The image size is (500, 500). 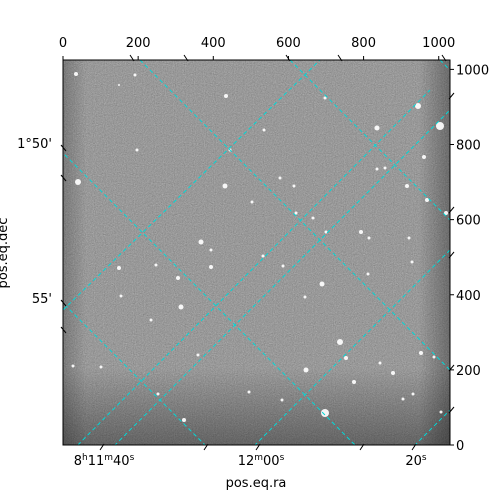 I want to click on y-axis-title: pos.eq.dec, so click(x=5, y=253).